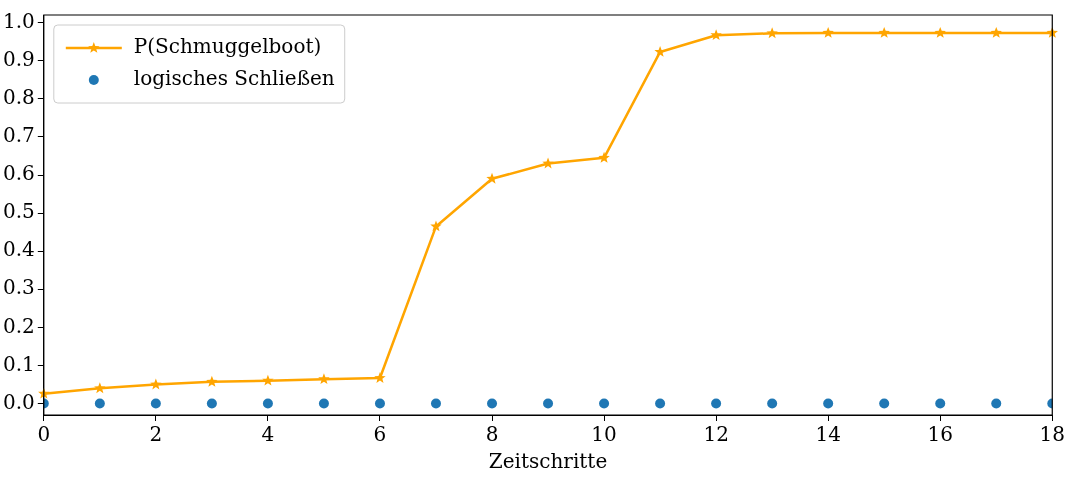 Image resolution: width=1068 pixels, height=479 pixels. What do you see at coordinates (18, 287) in the screenshot?
I see `y-tick-label: 0.3` at bounding box center [18, 287].